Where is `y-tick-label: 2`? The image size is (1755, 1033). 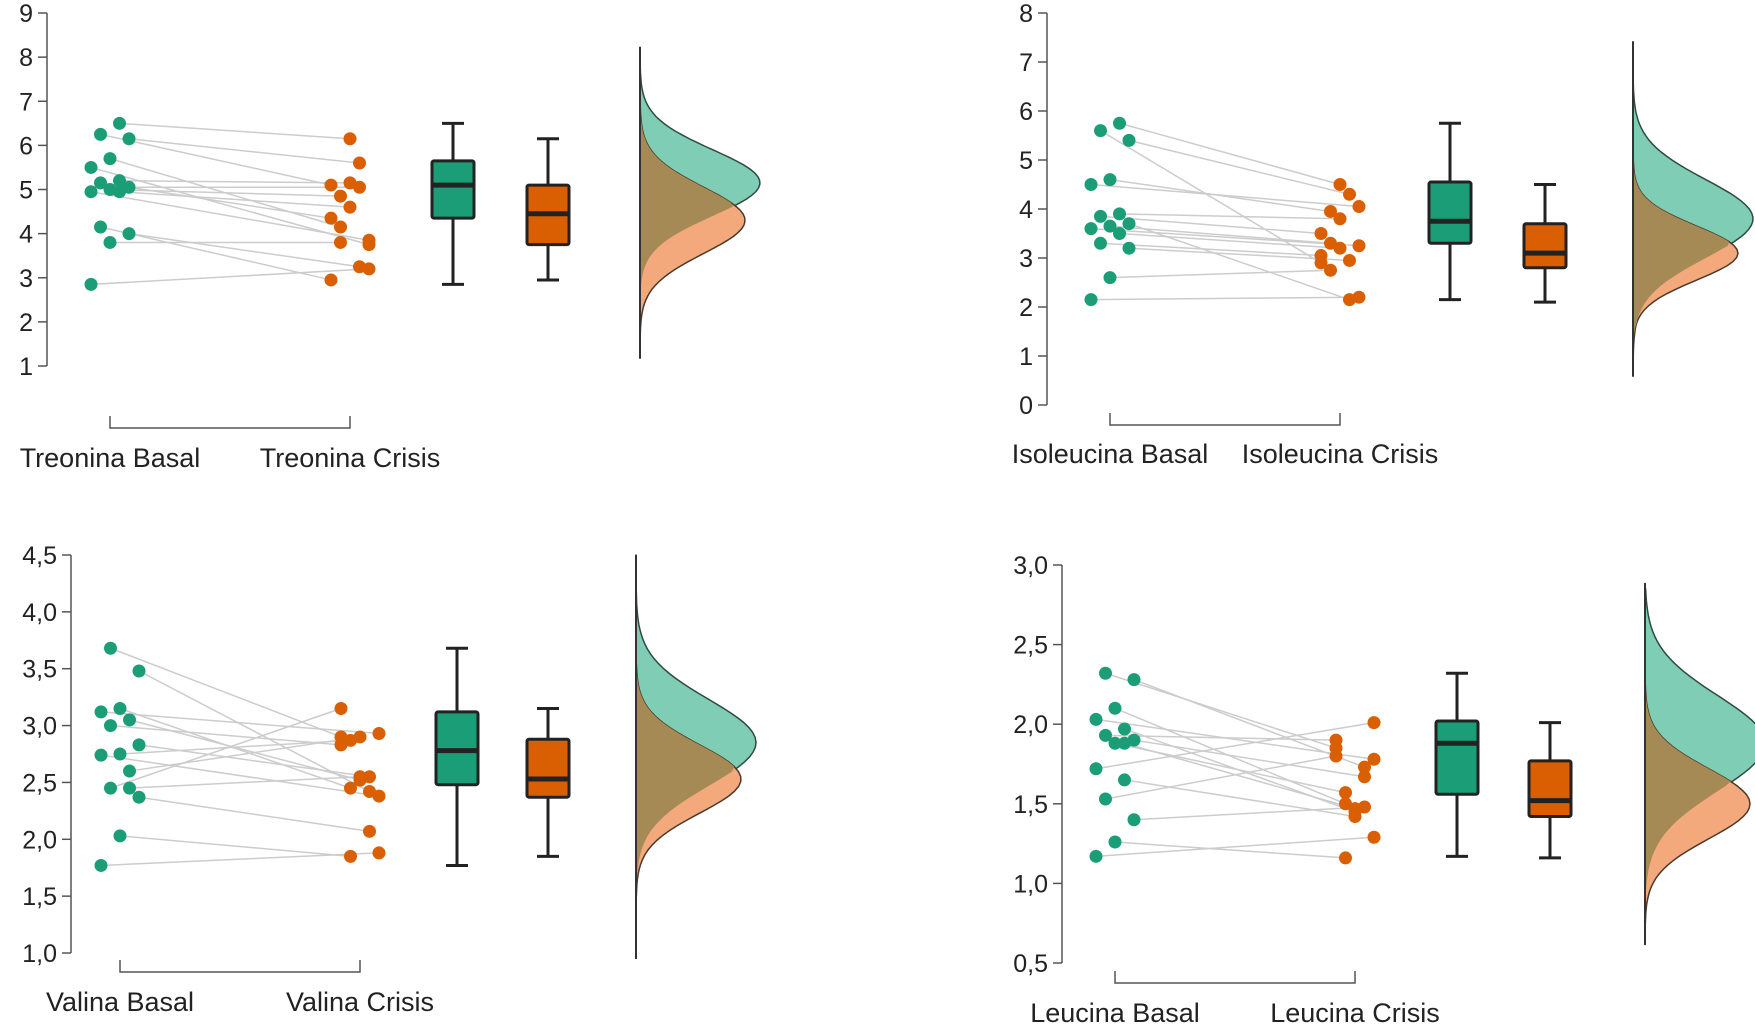
y-tick-label: 2 is located at coordinates (1026, 308).